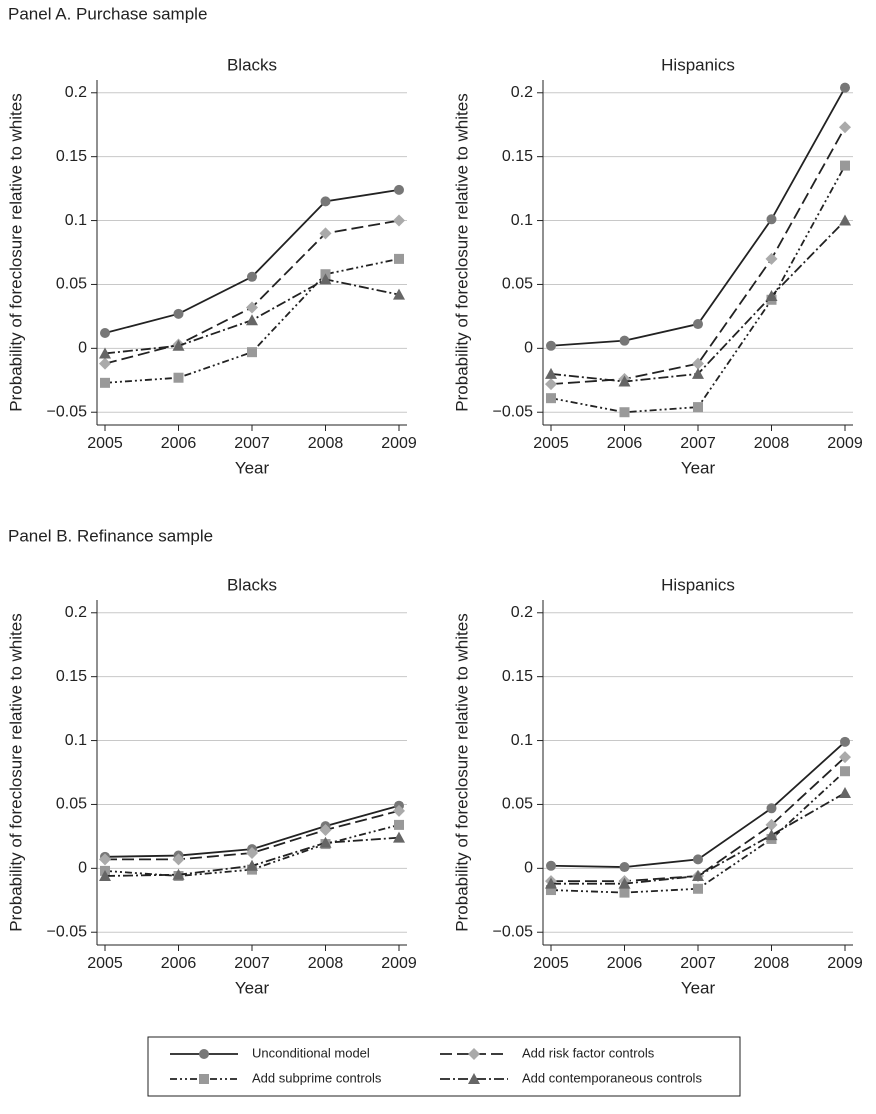 The width and height of the screenshot is (876, 1114). I want to click on legend-box, so click(444, 1066).